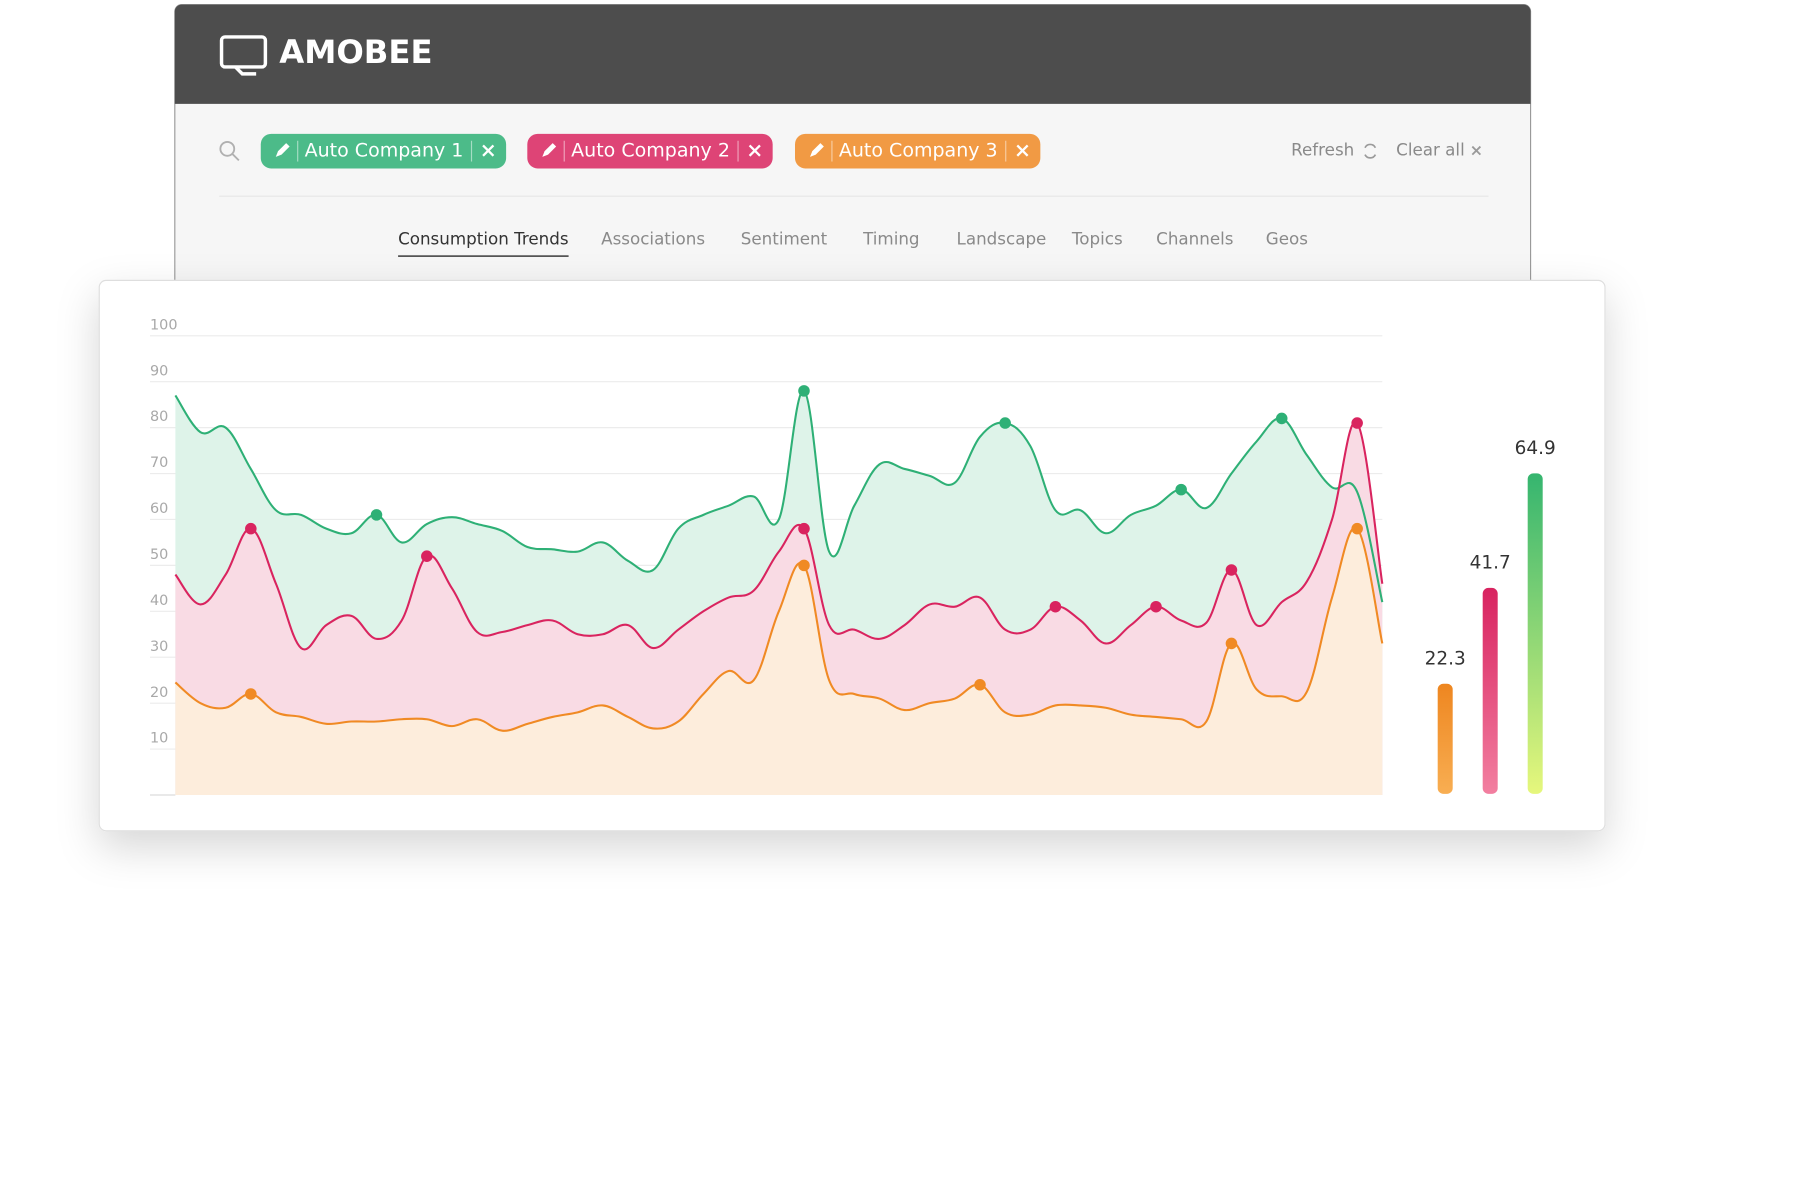 This screenshot has height=1200, width=1800. What do you see at coordinates (159, 601) in the screenshot?
I see `y-tick-label: 40` at bounding box center [159, 601].